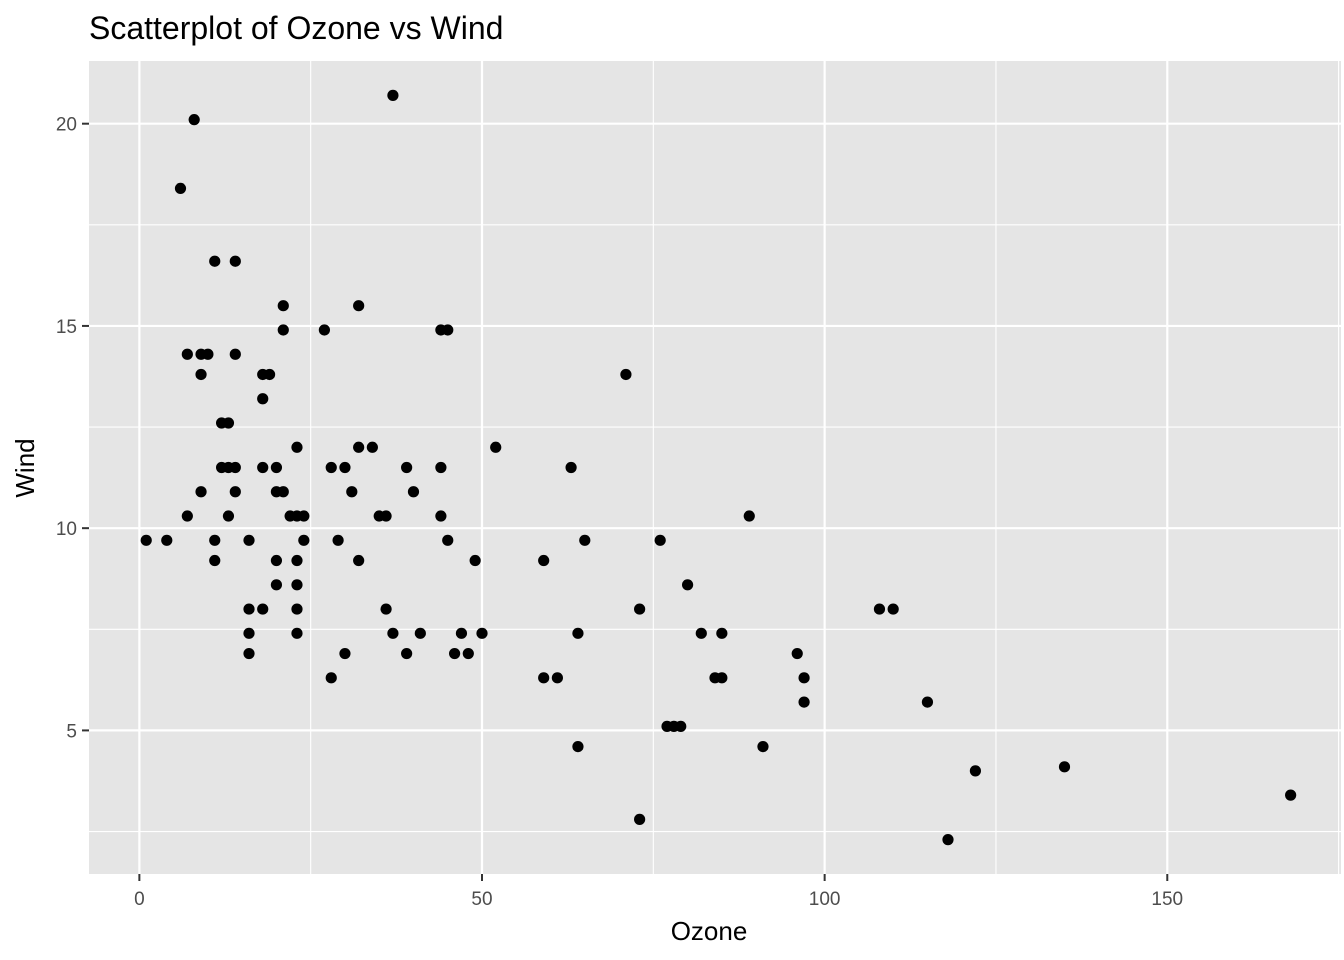  Describe the element at coordinates (481, 899) in the screenshot. I see `x-tick-label: 50` at that location.